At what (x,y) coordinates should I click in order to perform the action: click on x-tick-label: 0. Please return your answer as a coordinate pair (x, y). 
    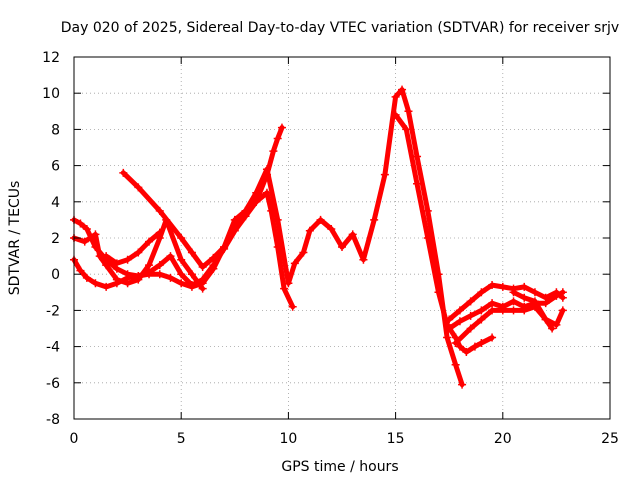
    Looking at the image, I should click on (74, 439).